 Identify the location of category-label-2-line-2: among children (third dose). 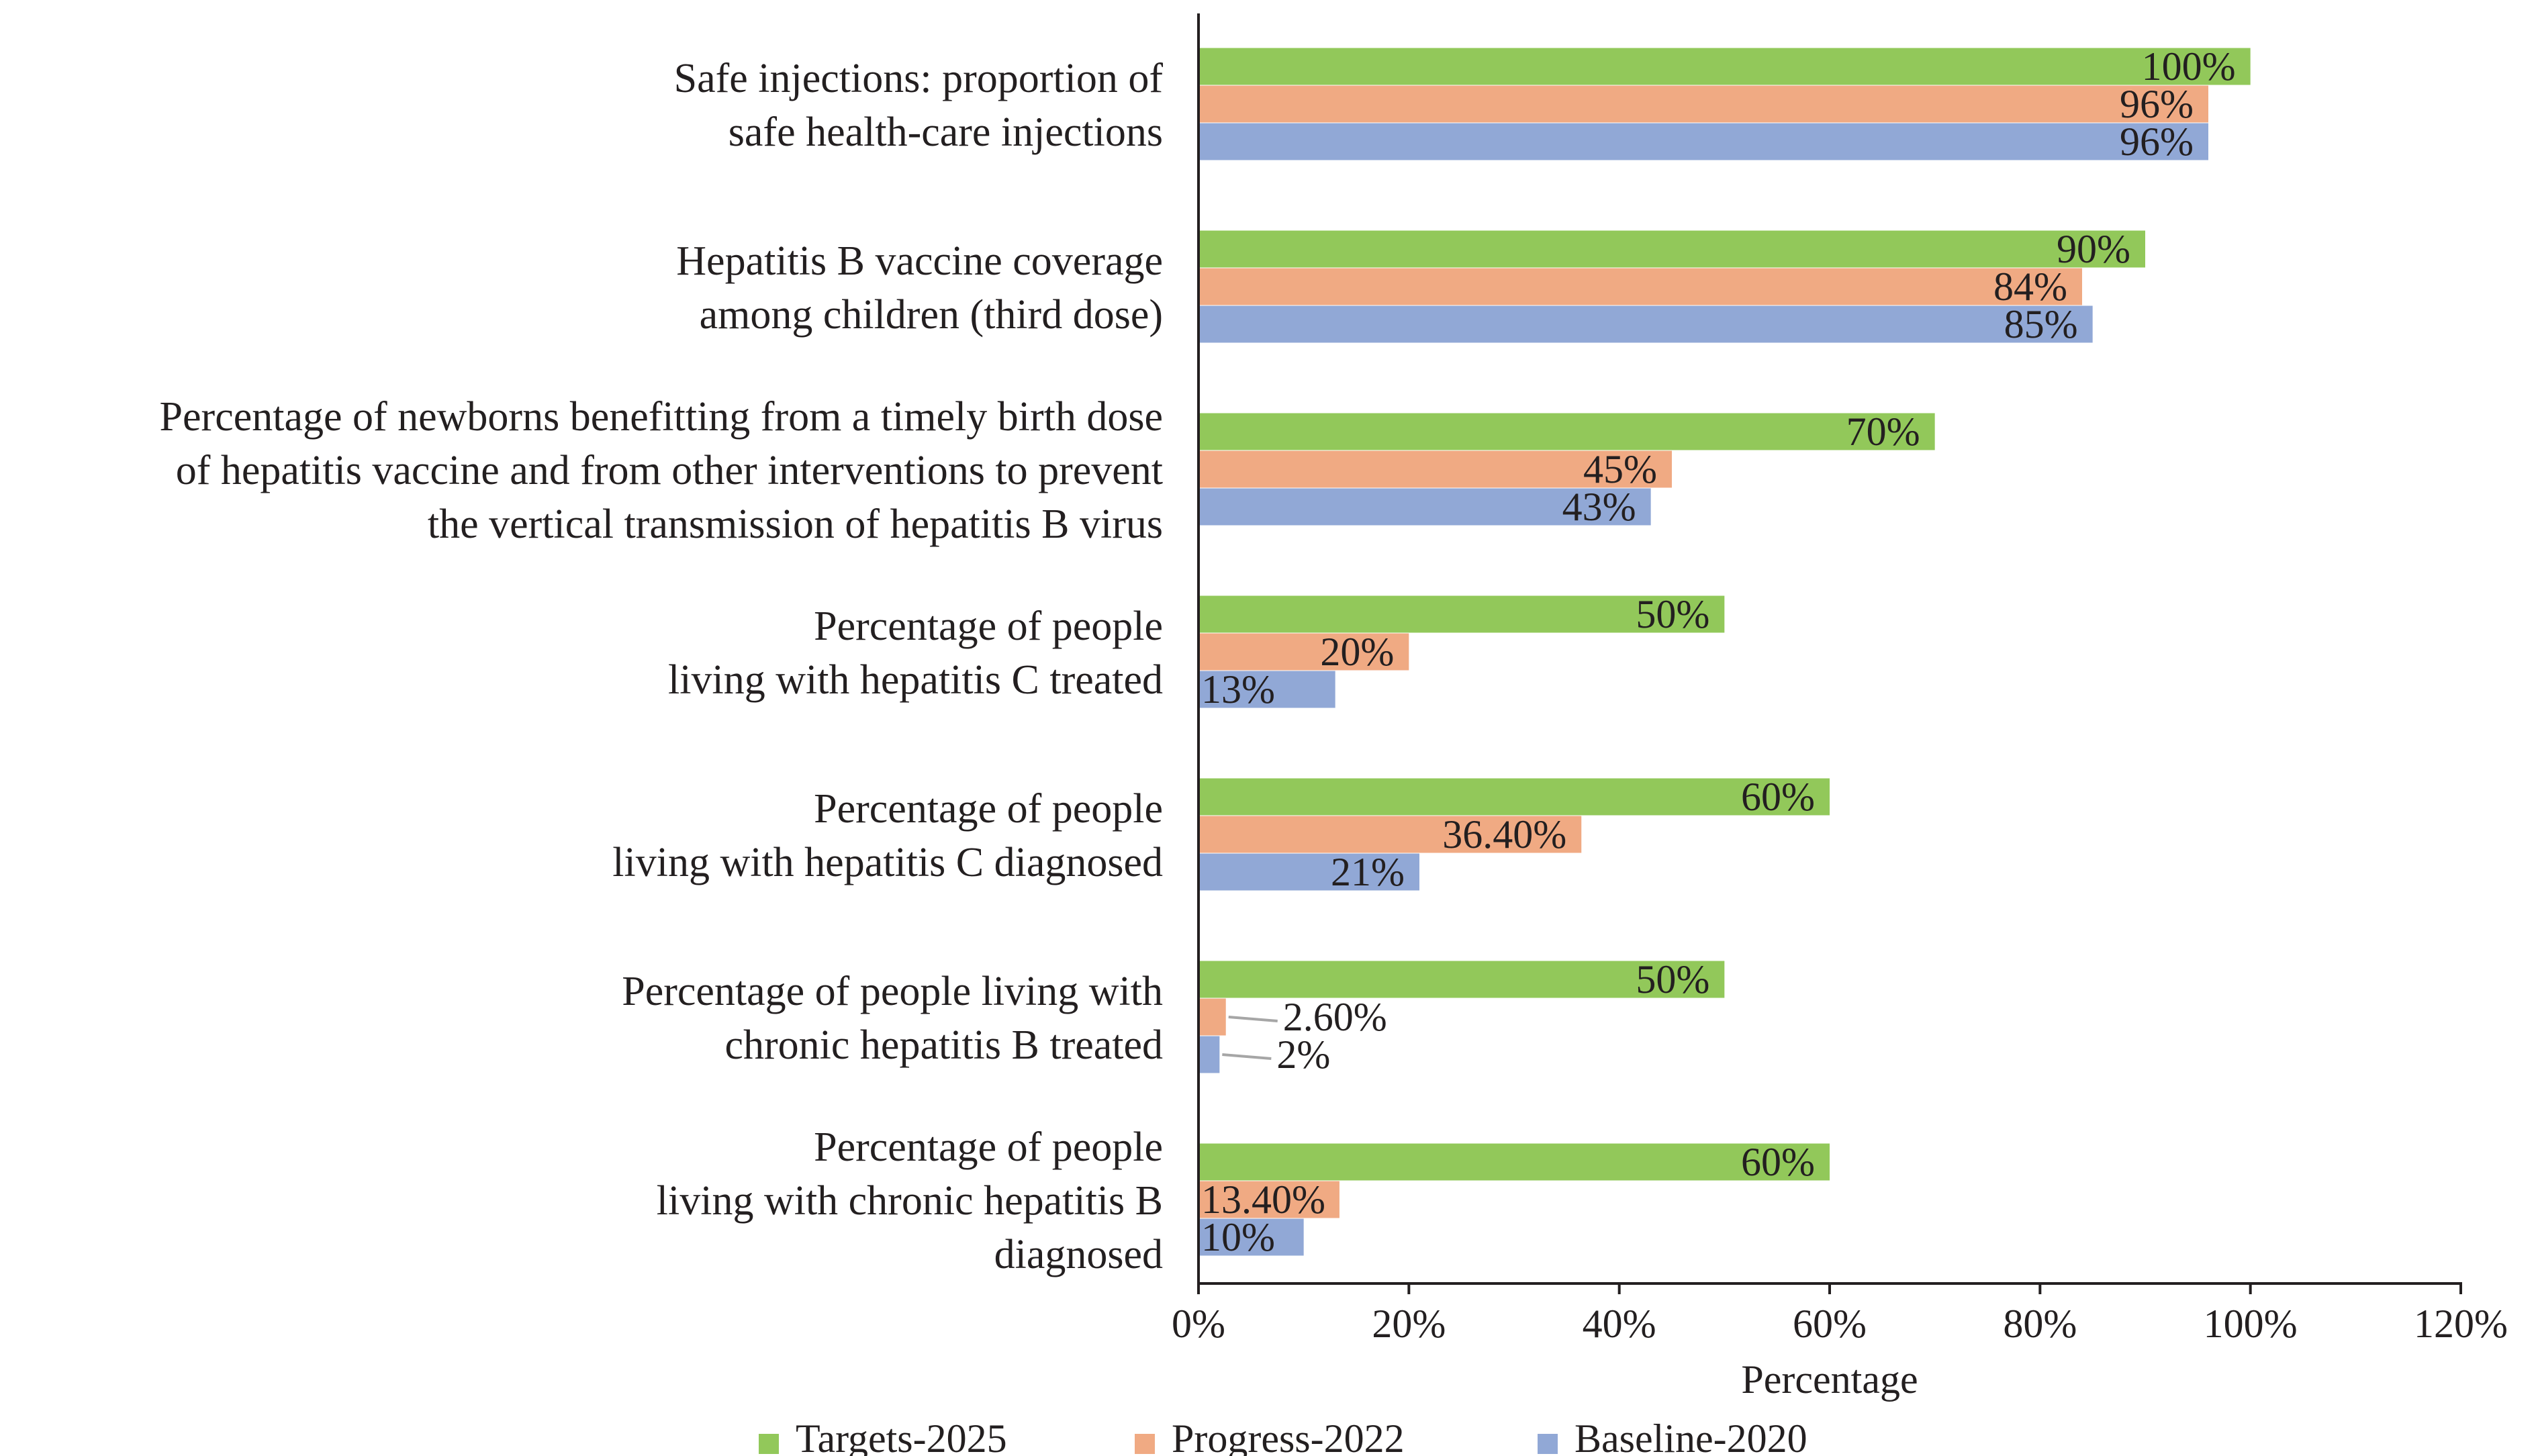
(931, 315).